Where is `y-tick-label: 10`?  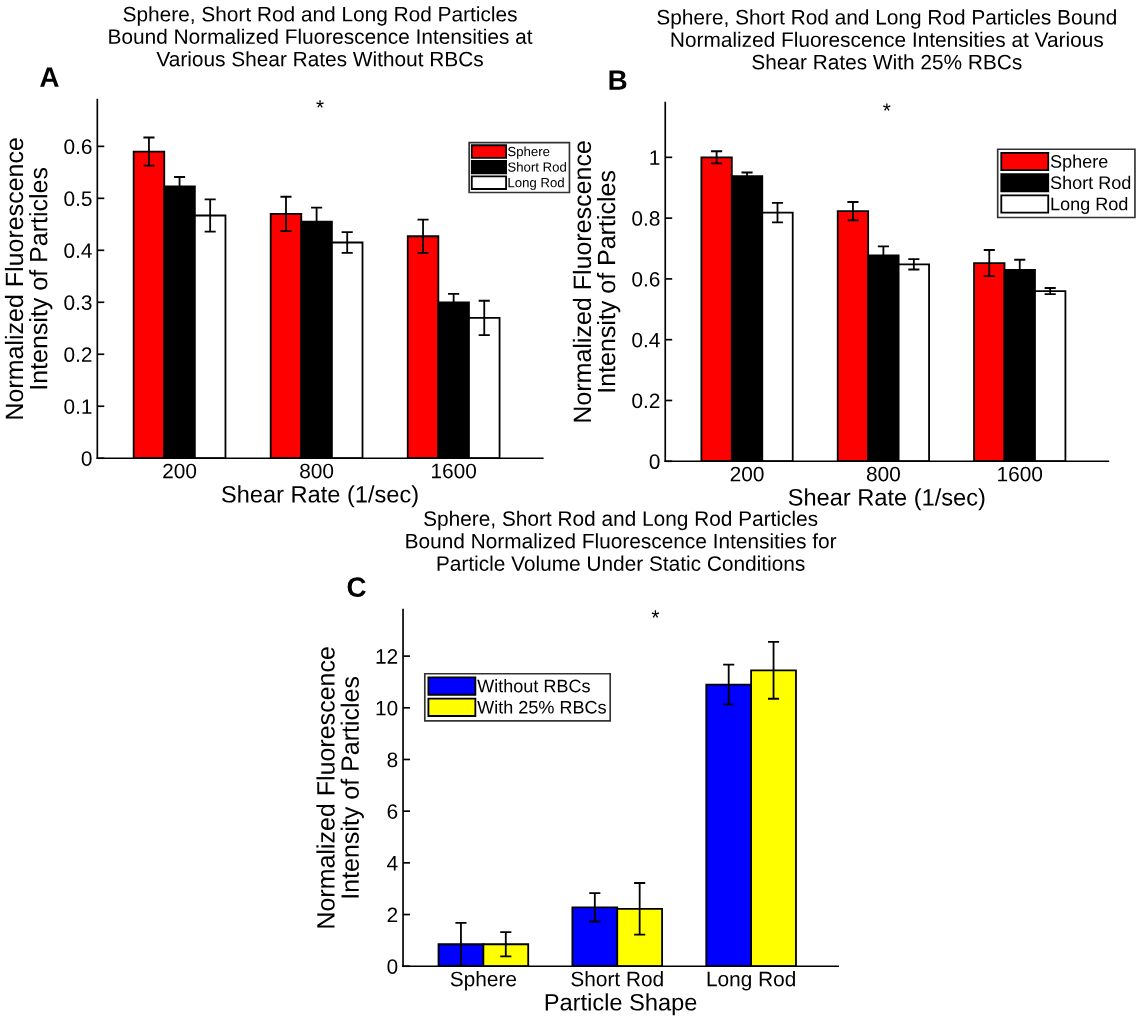 y-tick-label: 10 is located at coordinates (387, 708).